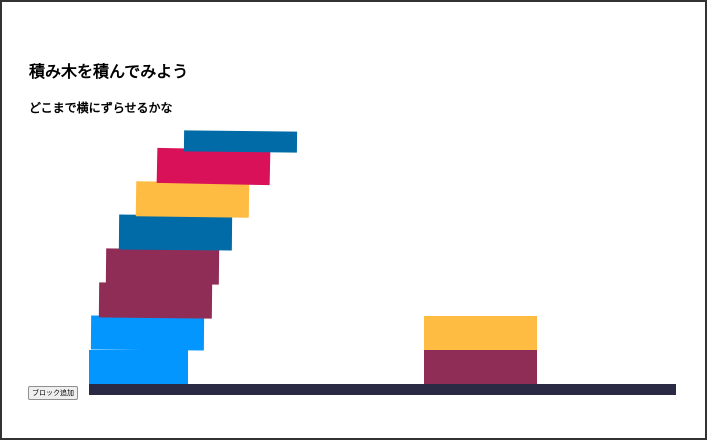 The height and width of the screenshot is (442, 707). Describe the element at coordinates (109, 71) in the screenshot. I see `page-title: 積み木を積んでみよう` at that location.